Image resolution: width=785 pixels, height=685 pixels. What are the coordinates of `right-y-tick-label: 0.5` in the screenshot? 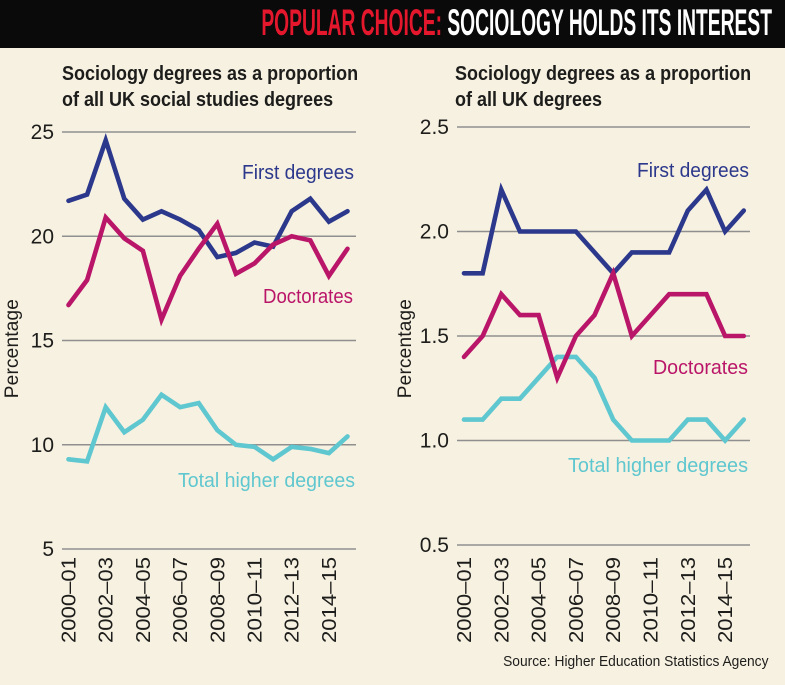 It's located at (434, 545).